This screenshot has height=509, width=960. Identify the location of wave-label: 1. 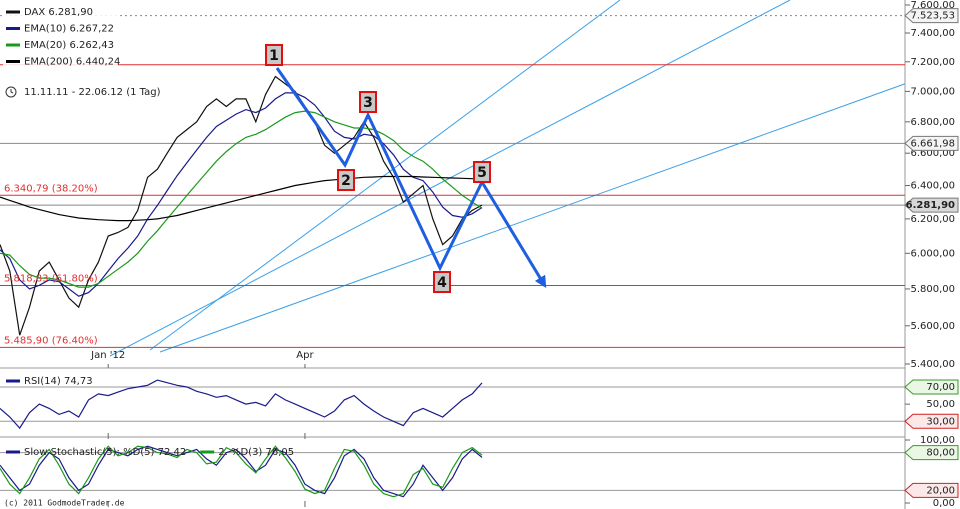
(274, 56).